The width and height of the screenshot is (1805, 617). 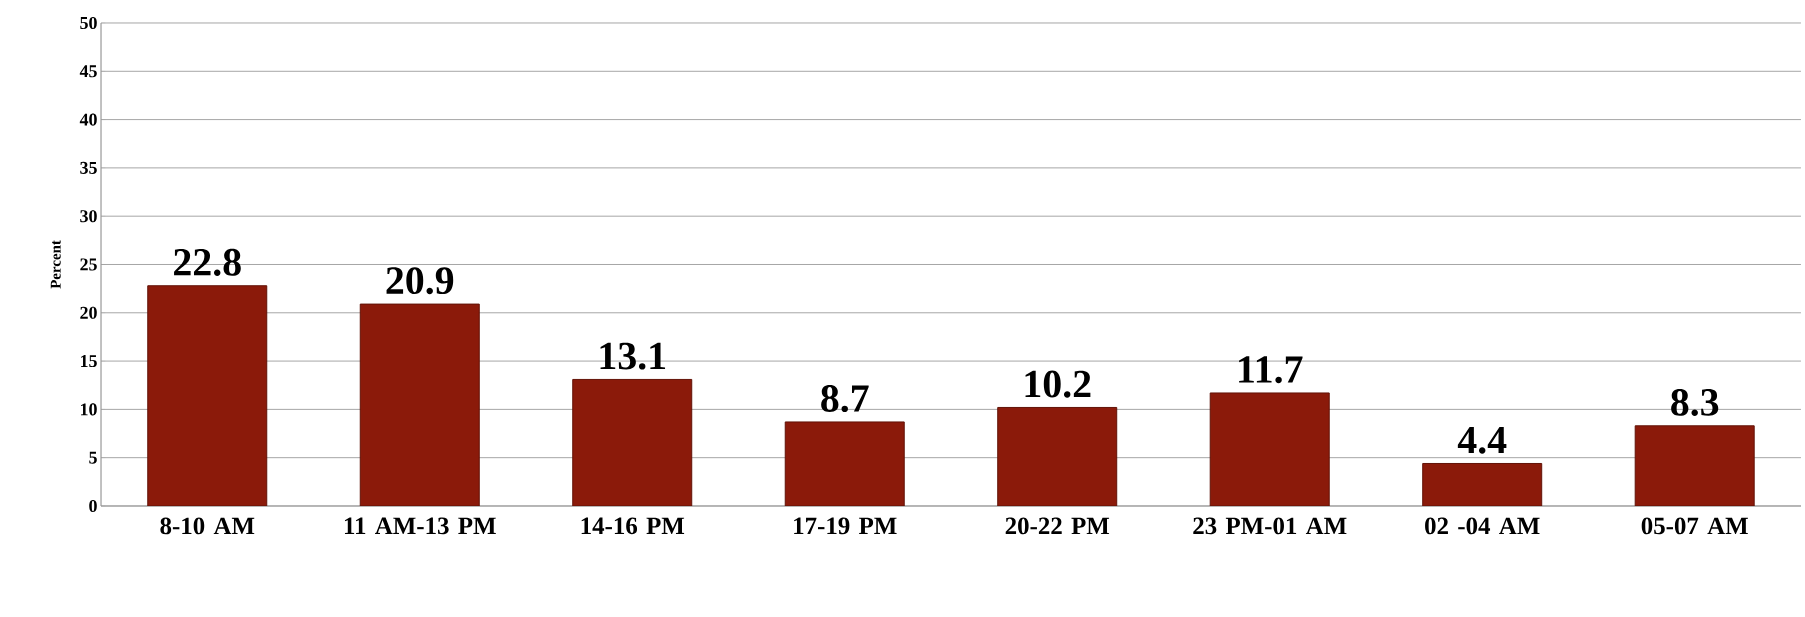 I want to click on y-tick-label: 10, so click(x=89, y=409).